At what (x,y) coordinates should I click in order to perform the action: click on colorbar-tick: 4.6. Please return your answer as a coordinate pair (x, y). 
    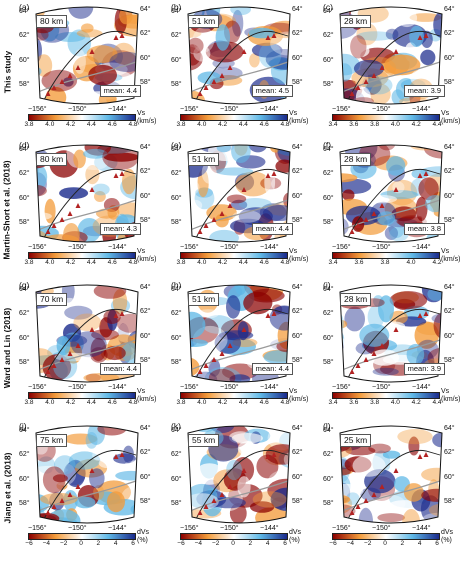
    Looking at the image, I should click on (264, 402).